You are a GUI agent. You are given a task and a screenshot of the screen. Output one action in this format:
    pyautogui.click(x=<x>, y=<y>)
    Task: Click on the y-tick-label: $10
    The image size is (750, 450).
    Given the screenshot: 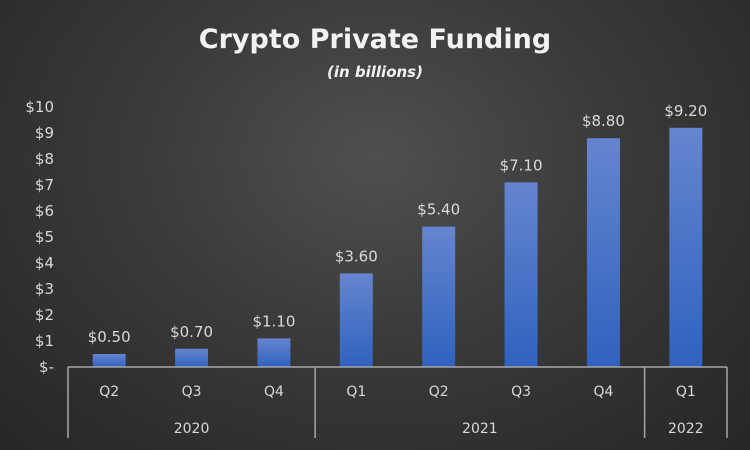 What is the action you would take?
    pyautogui.click(x=39, y=107)
    